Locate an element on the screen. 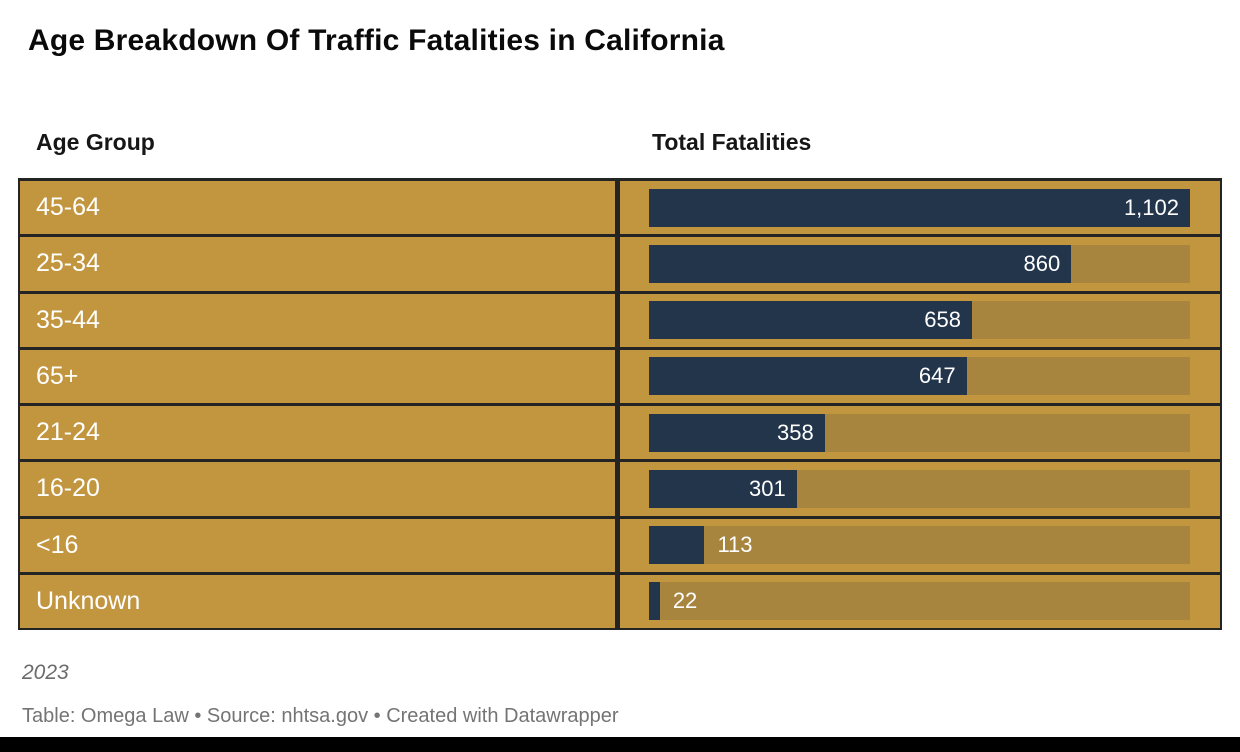 The height and width of the screenshot is (752, 1240). table-row: Unknown 22 is located at coordinates (620, 601).